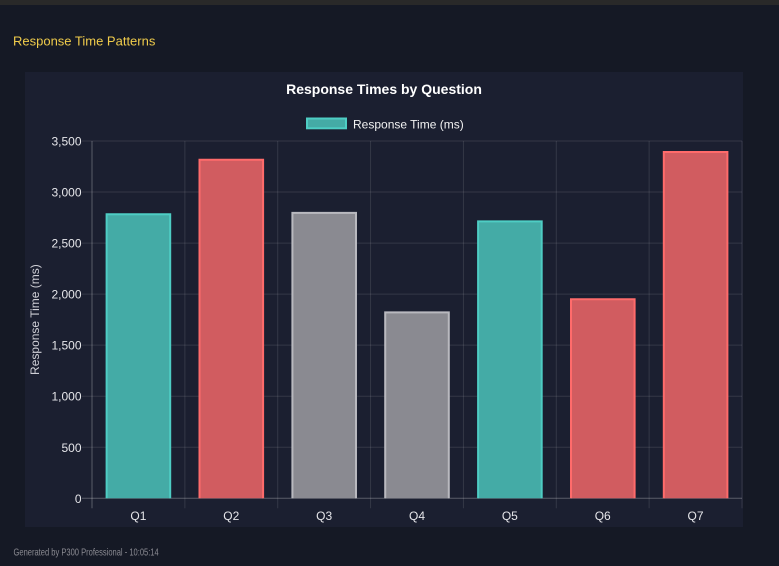 This screenshot has height=566, width=779. I want to click on svg-text: Q7, so click(696, 516).